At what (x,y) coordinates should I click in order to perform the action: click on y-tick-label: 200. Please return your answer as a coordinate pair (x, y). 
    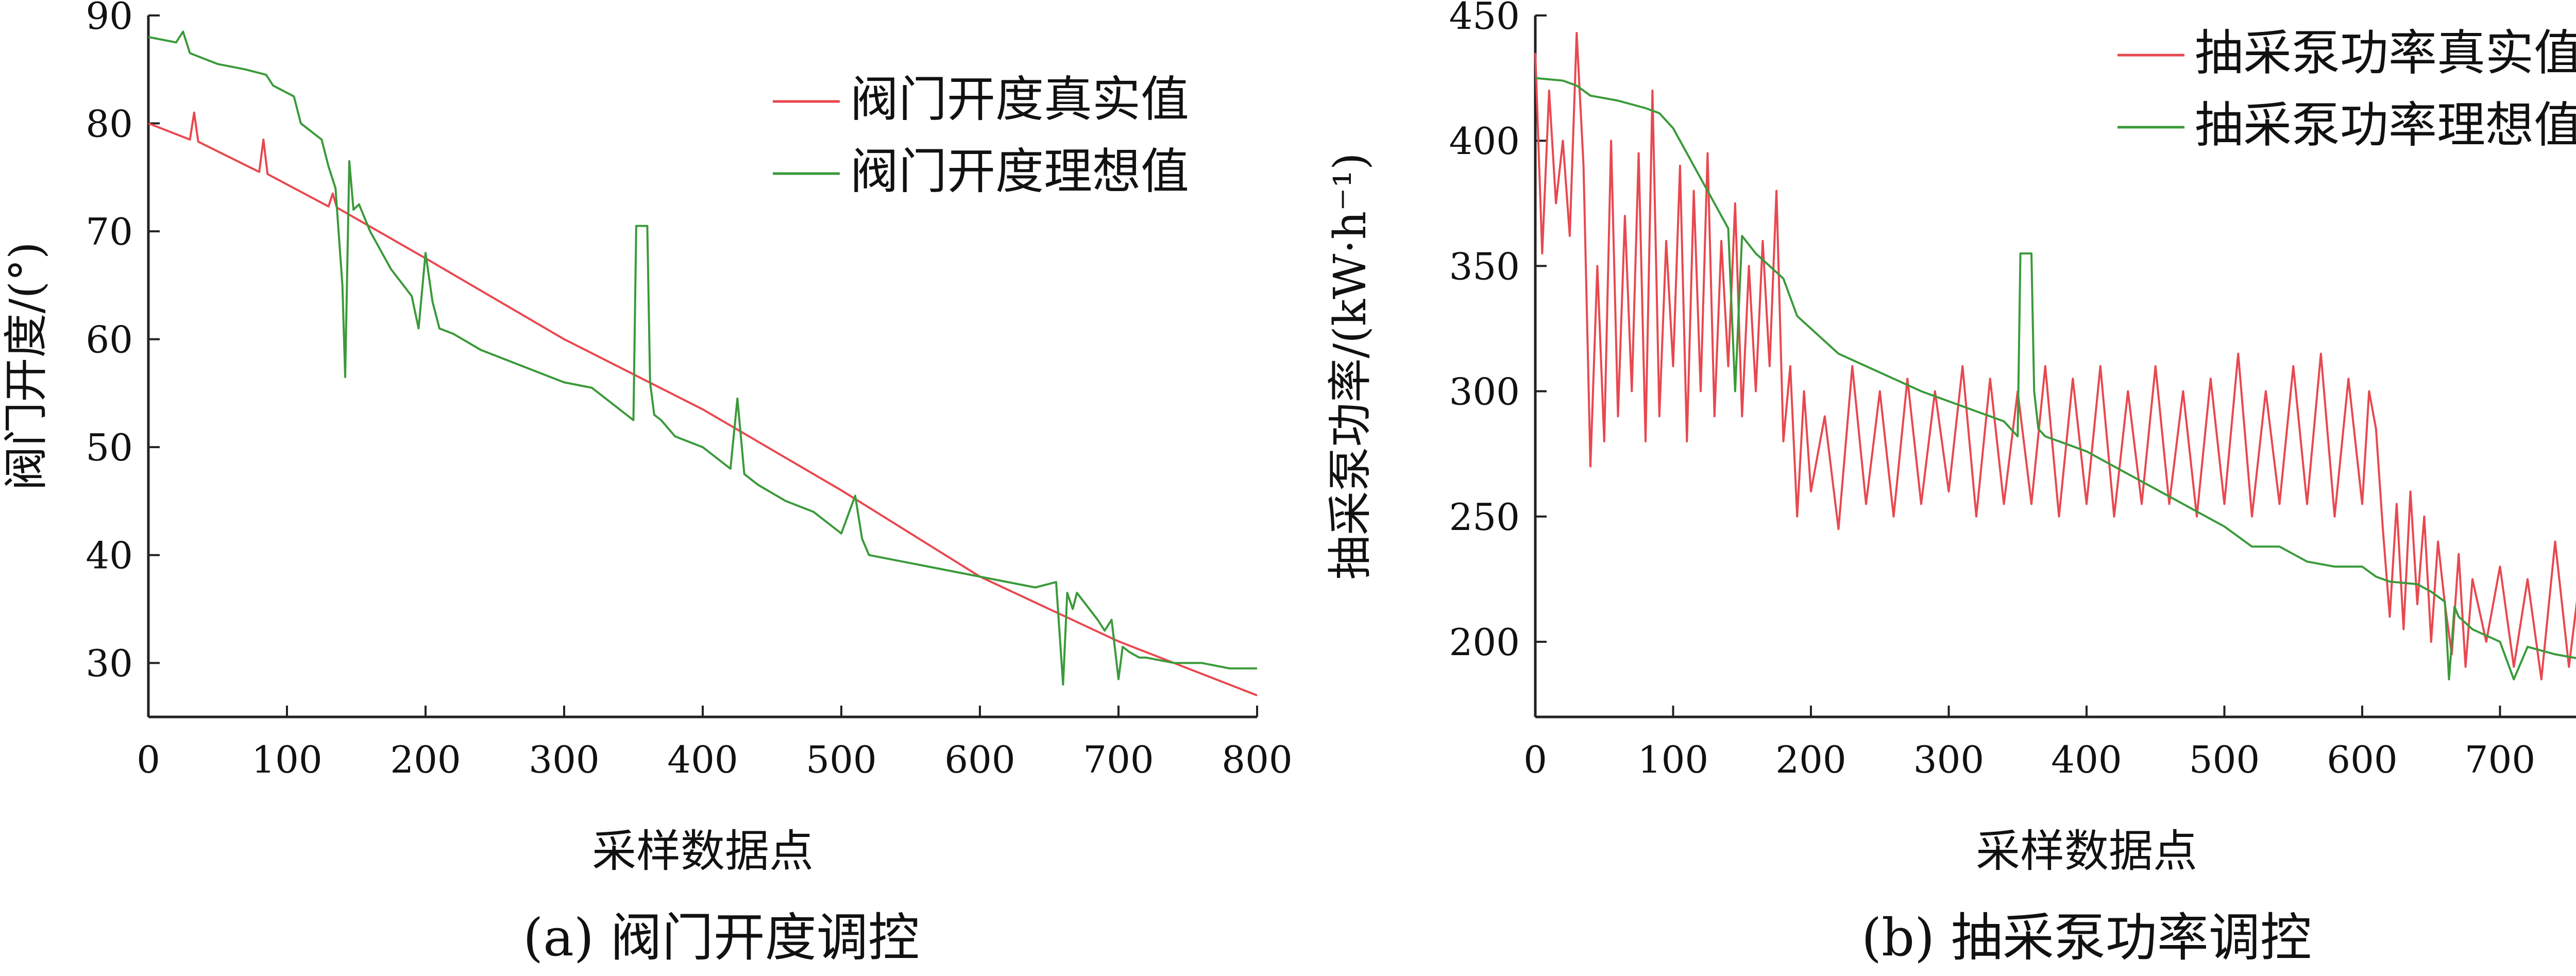
    Looking at the image, I should click on (1484, 642).